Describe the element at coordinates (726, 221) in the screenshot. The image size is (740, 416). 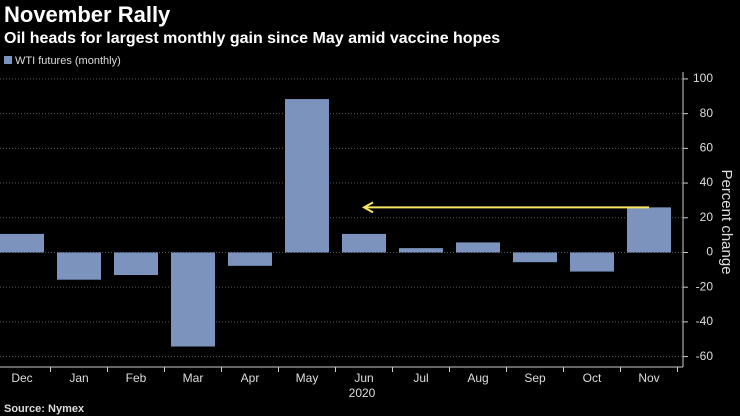
I see `y-axis-label: Percent change` at that location.